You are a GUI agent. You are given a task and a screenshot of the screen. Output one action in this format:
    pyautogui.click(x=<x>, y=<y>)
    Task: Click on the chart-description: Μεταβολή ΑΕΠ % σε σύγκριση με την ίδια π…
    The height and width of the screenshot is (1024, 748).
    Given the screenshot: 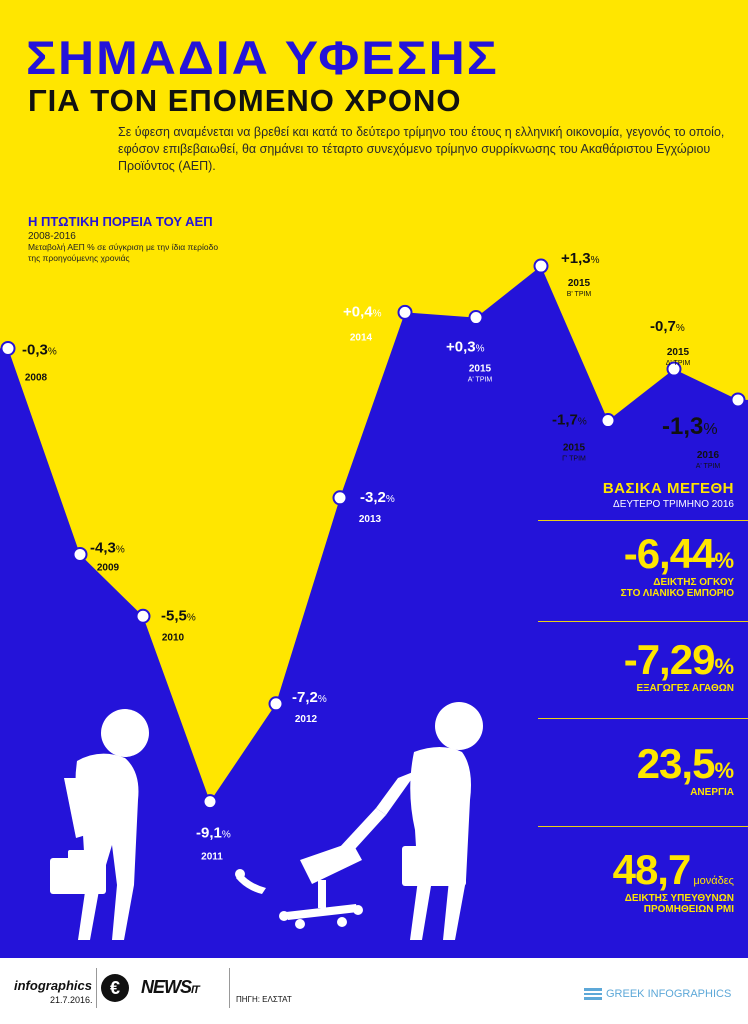 What is the action you would take?
    pyautogui.click(x=123, y=252)
    